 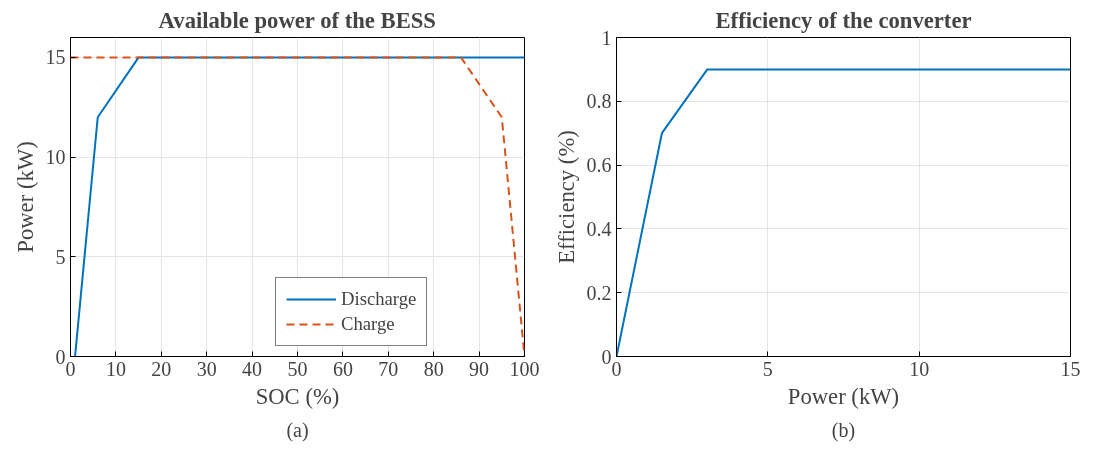 I want to click on text: (a), so click(x=297, y=430).